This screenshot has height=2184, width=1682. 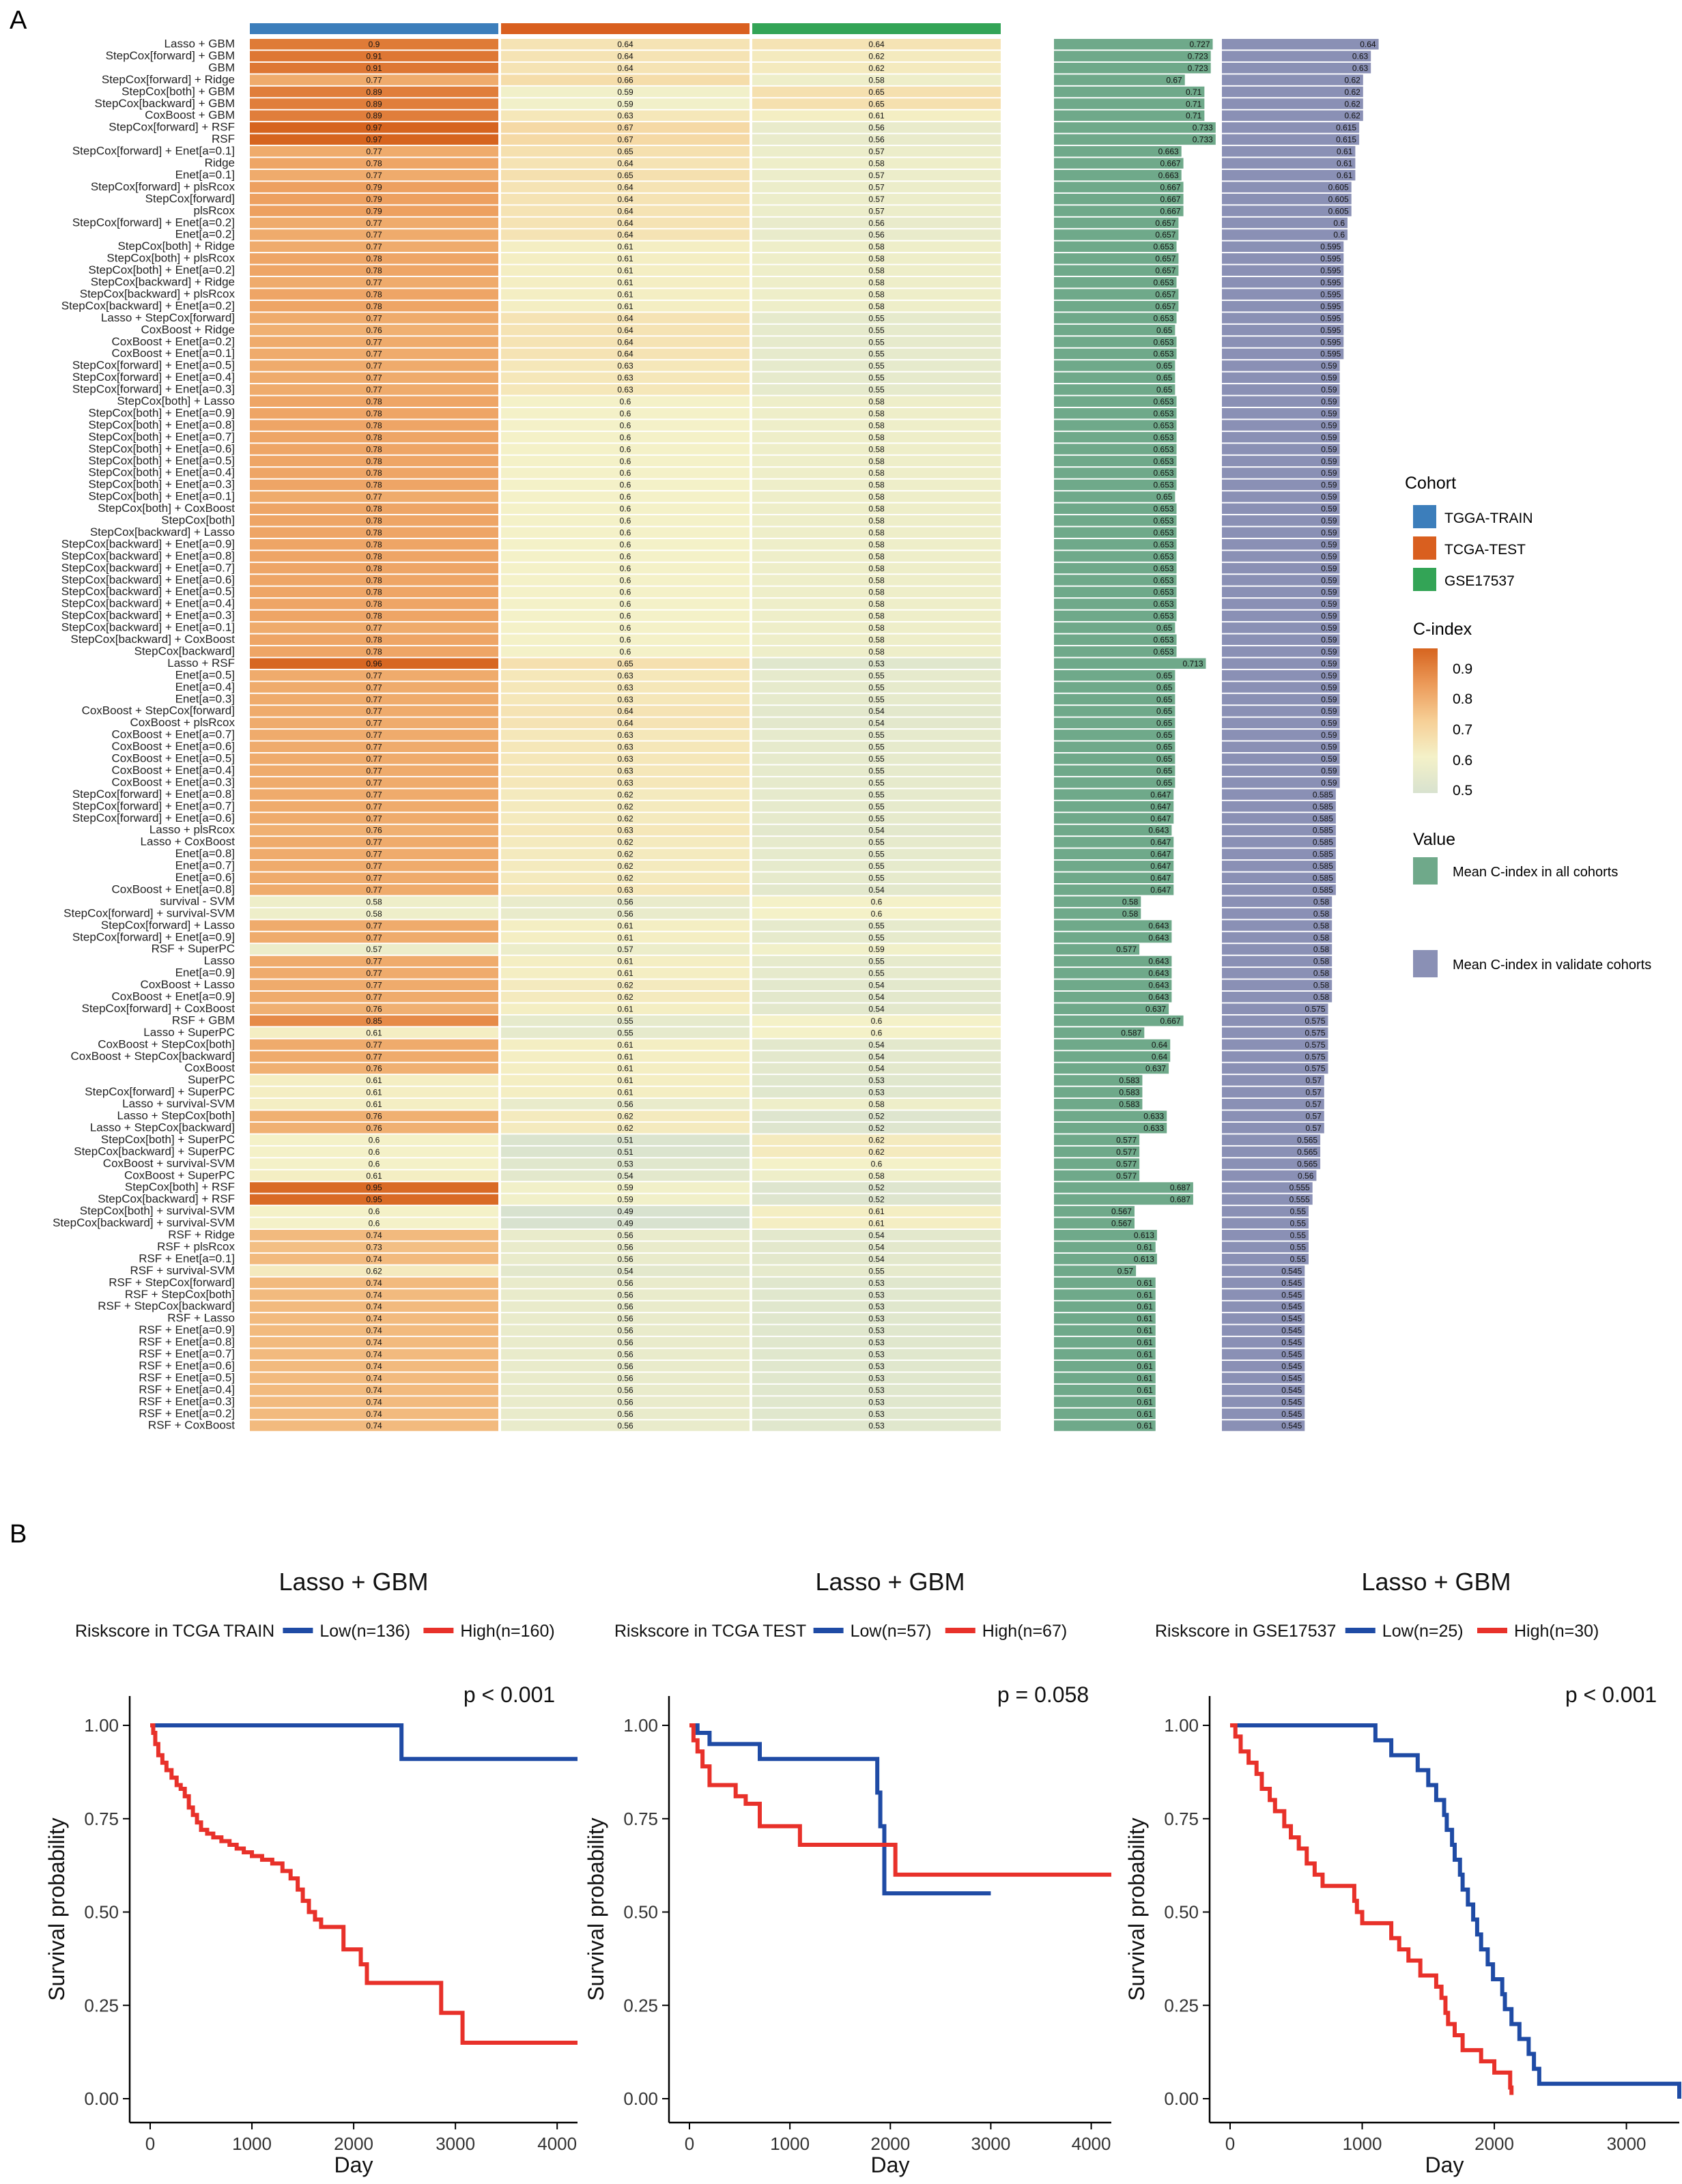 I want to click on row-label: Enet[a=0.9], so click(x=205, y=972).